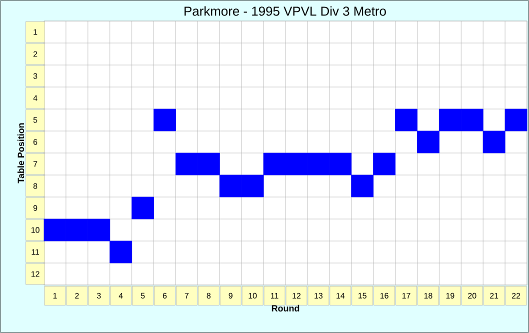  What do you see at coordinates (285, 11) in the screenshot?
I see `chart-title: Parkmore - 1995 VPVL Div 3 Metro` at bounding box center [285, 11].